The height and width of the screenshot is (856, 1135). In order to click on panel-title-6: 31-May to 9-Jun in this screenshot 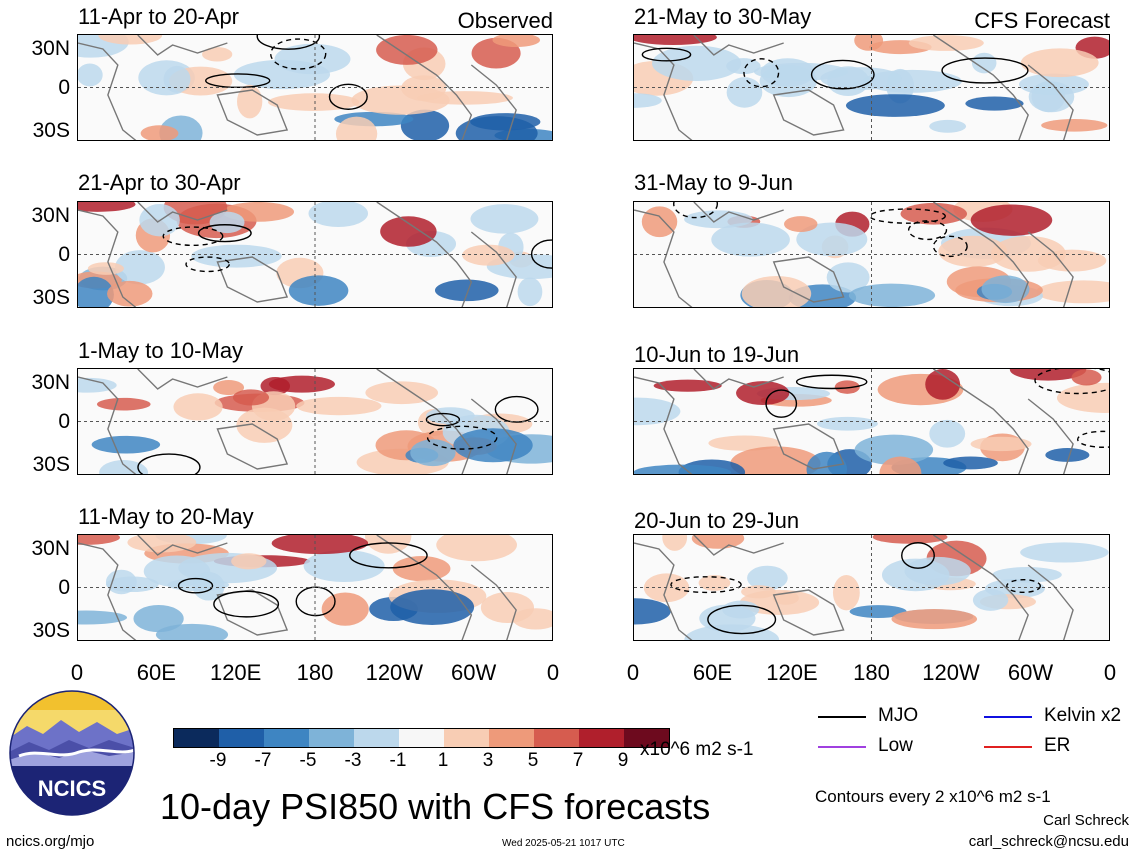, I will do `click(713, 182)`.